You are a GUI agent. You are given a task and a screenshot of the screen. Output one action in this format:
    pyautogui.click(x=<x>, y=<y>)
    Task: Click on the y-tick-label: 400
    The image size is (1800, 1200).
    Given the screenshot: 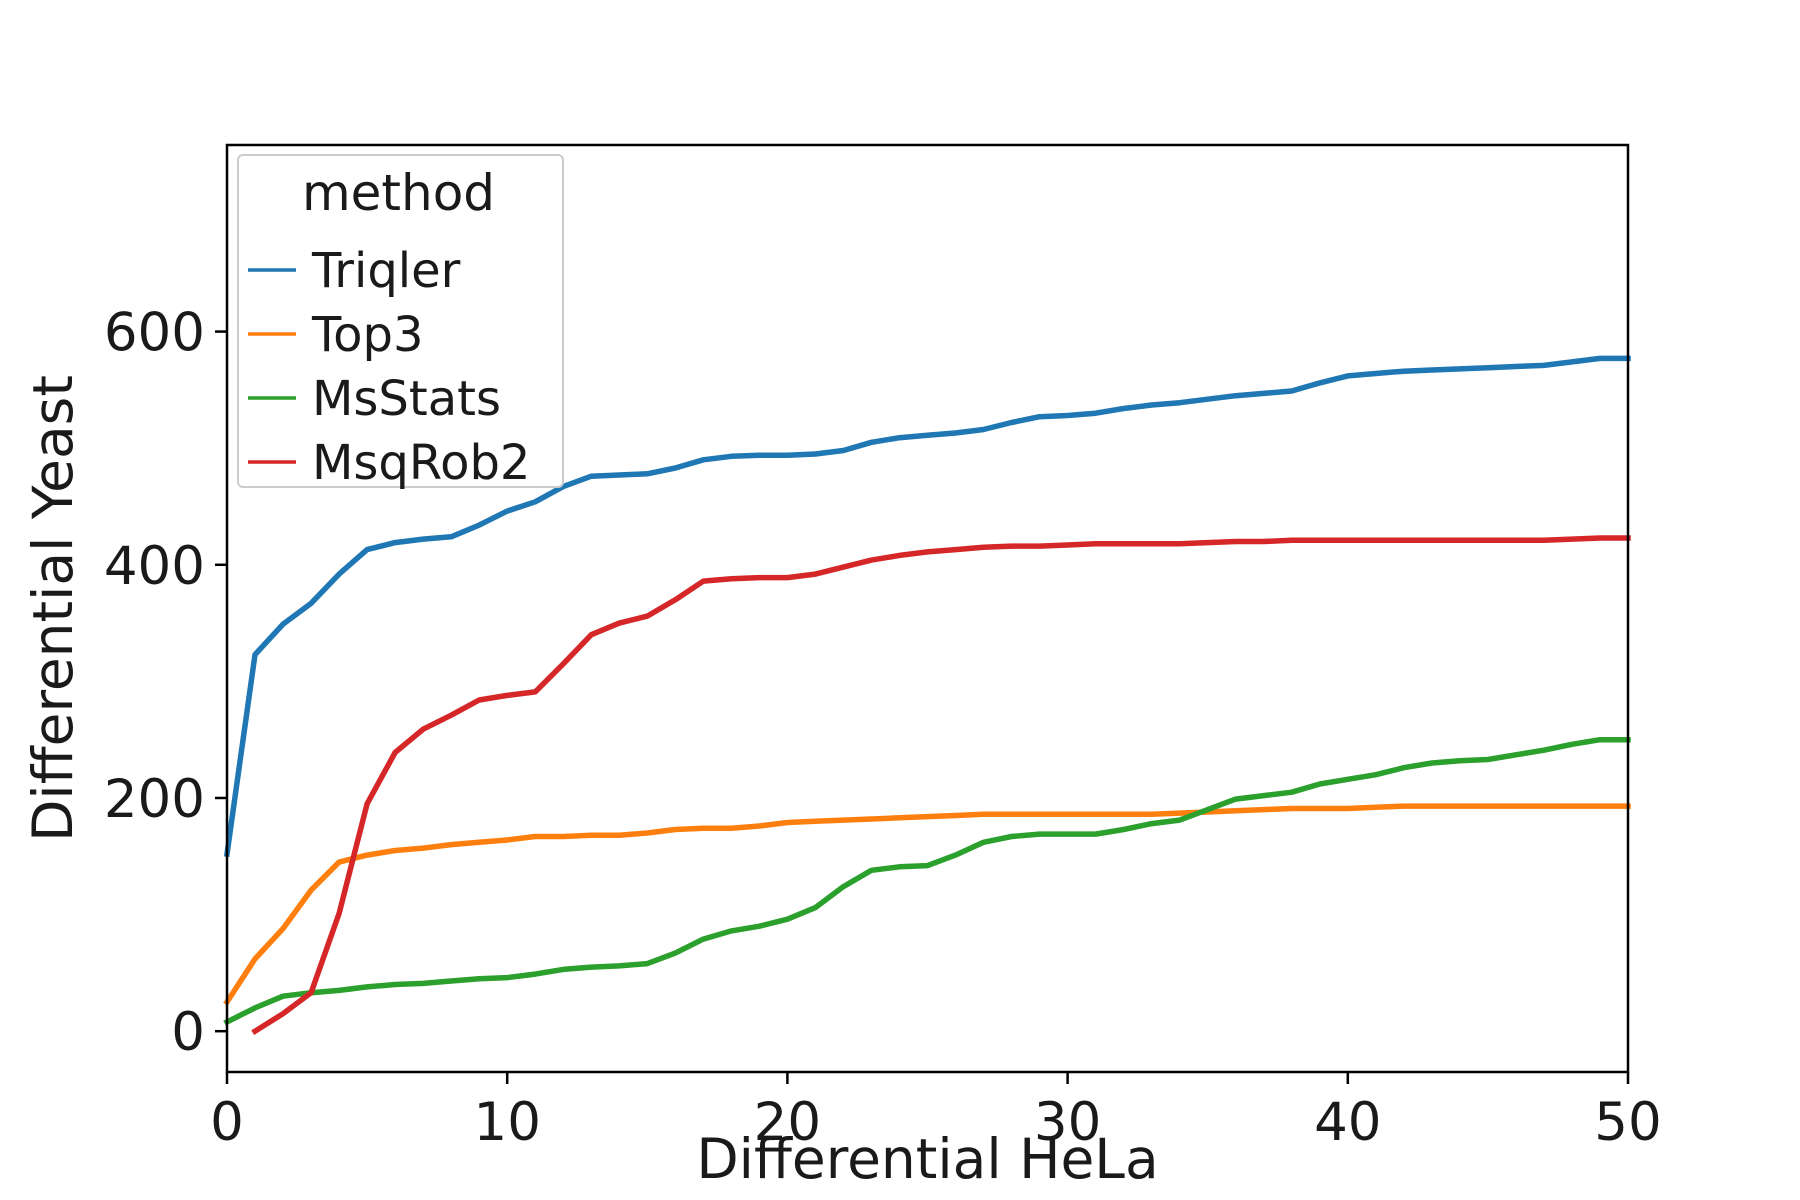 What is the action you would take?
    pyautogui.click(x=154, y=566)
    